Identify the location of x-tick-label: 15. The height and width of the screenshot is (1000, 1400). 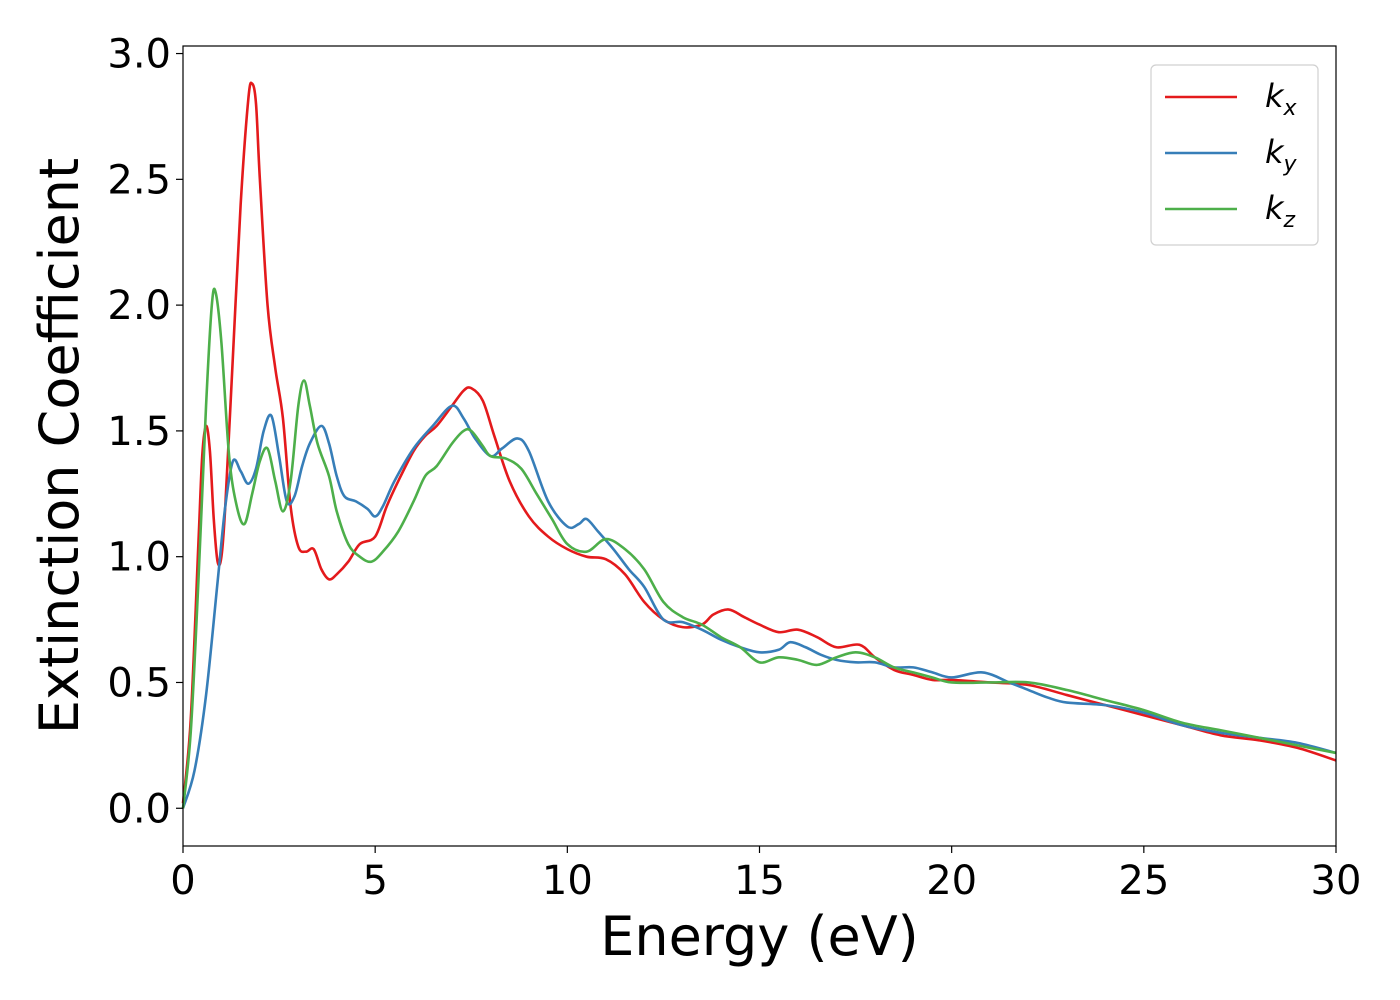
(759, 881).